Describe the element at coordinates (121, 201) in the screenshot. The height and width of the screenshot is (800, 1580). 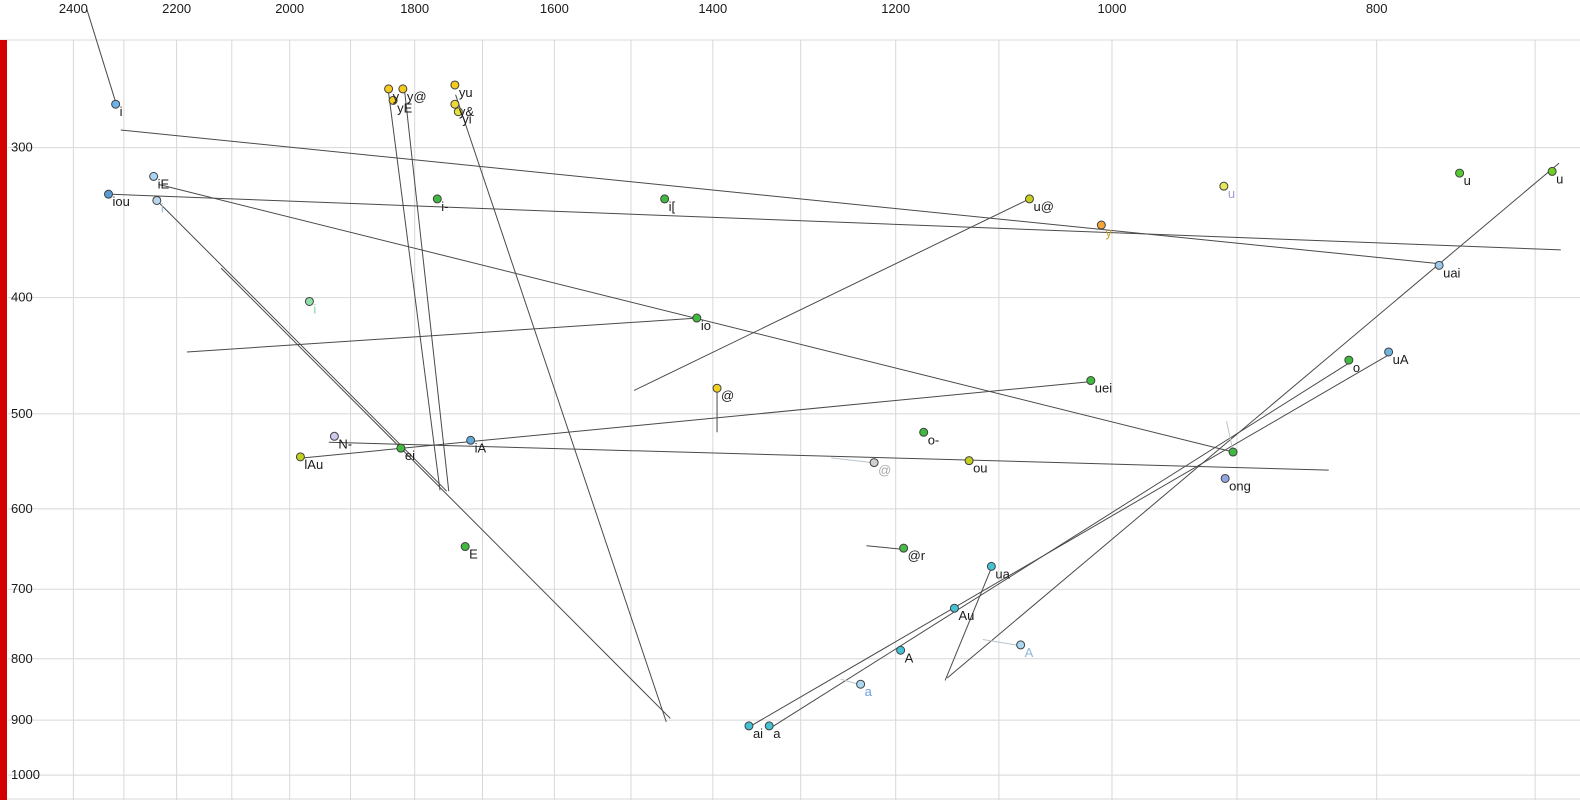
I see `point-label: iou` at that location.